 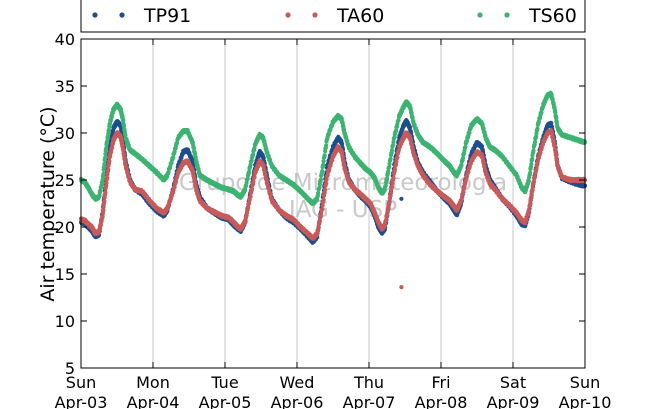 I want to click on x-tick-label-day: Wed, so click(x=297, y=382).